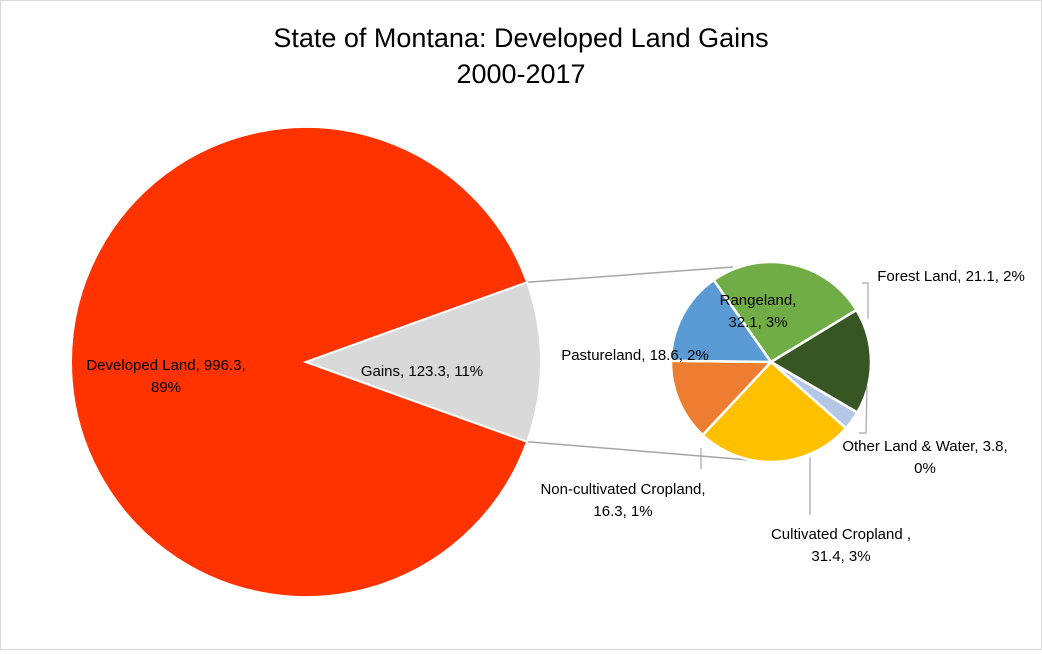 Image resolution: width=1042 pixels, height=654 pixels. I want to click on data-label-pastureland: Pastureland, 18.6, 2%, so click(635, 355).